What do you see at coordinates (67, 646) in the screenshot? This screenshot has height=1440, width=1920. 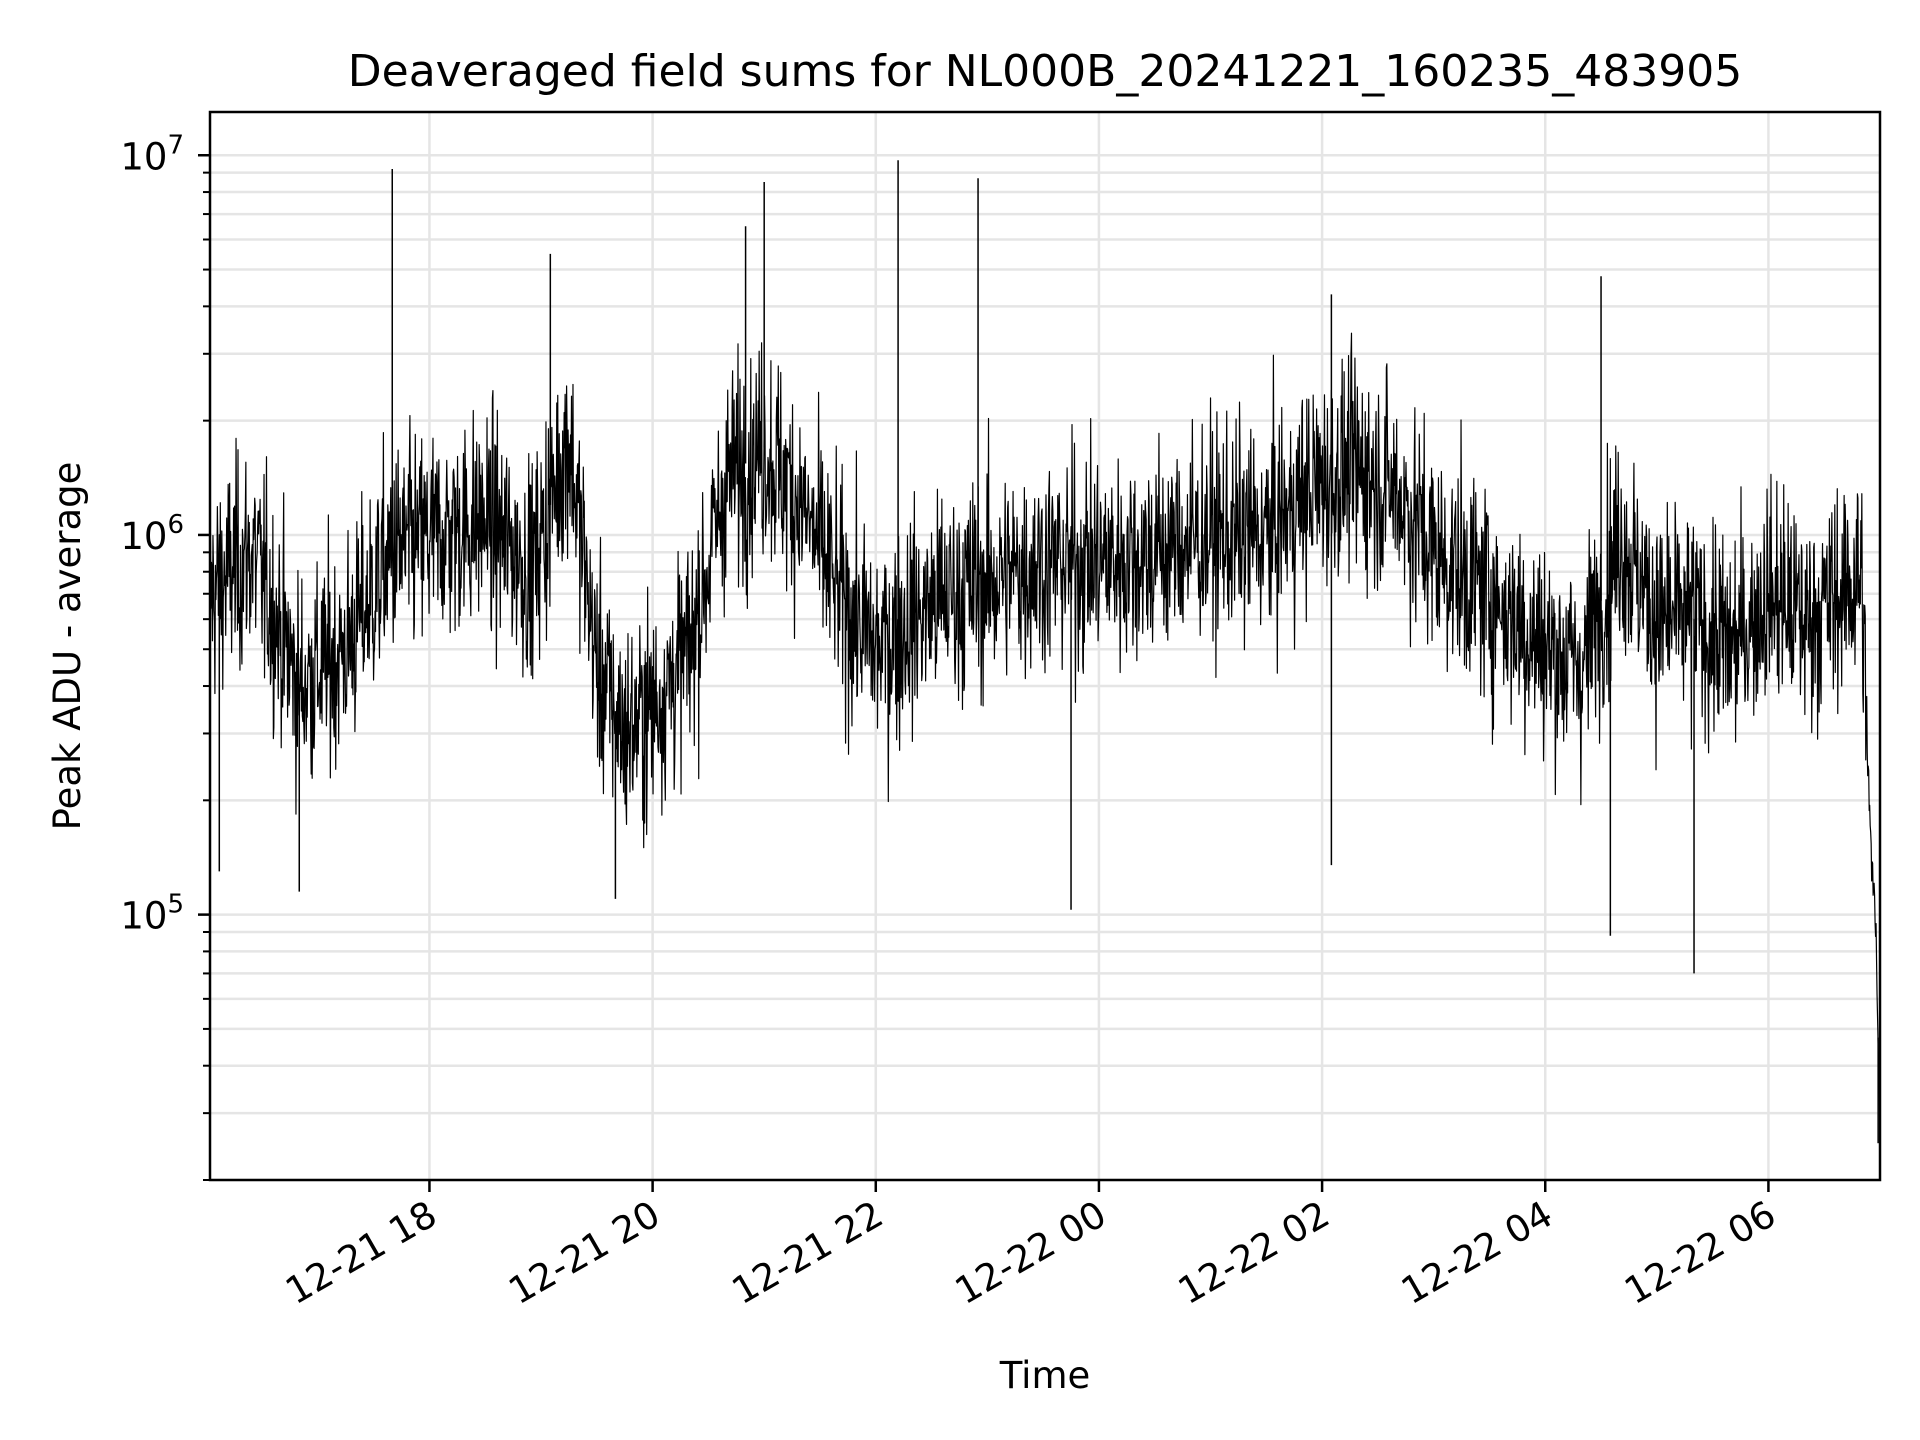 I see `y-axis-label: Peak ADU - average` at bounding box center [67, 646].